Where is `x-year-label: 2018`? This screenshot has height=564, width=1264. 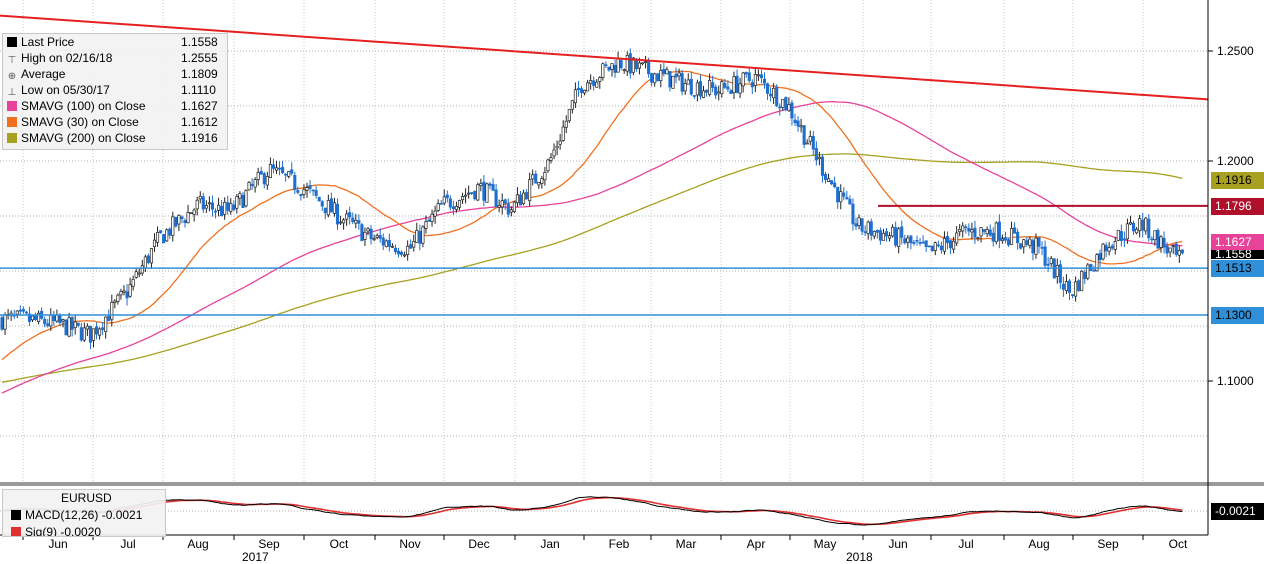
x-year-label: 2018 is located at coordinates (859, 557).